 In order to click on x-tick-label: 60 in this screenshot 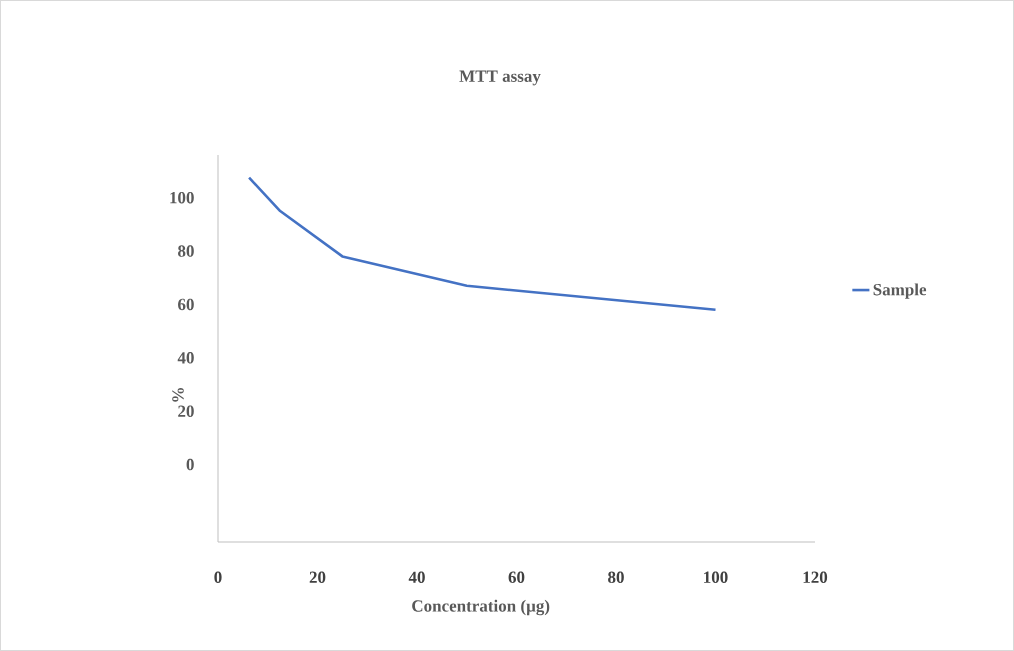, I will do `click(516, 577)`.